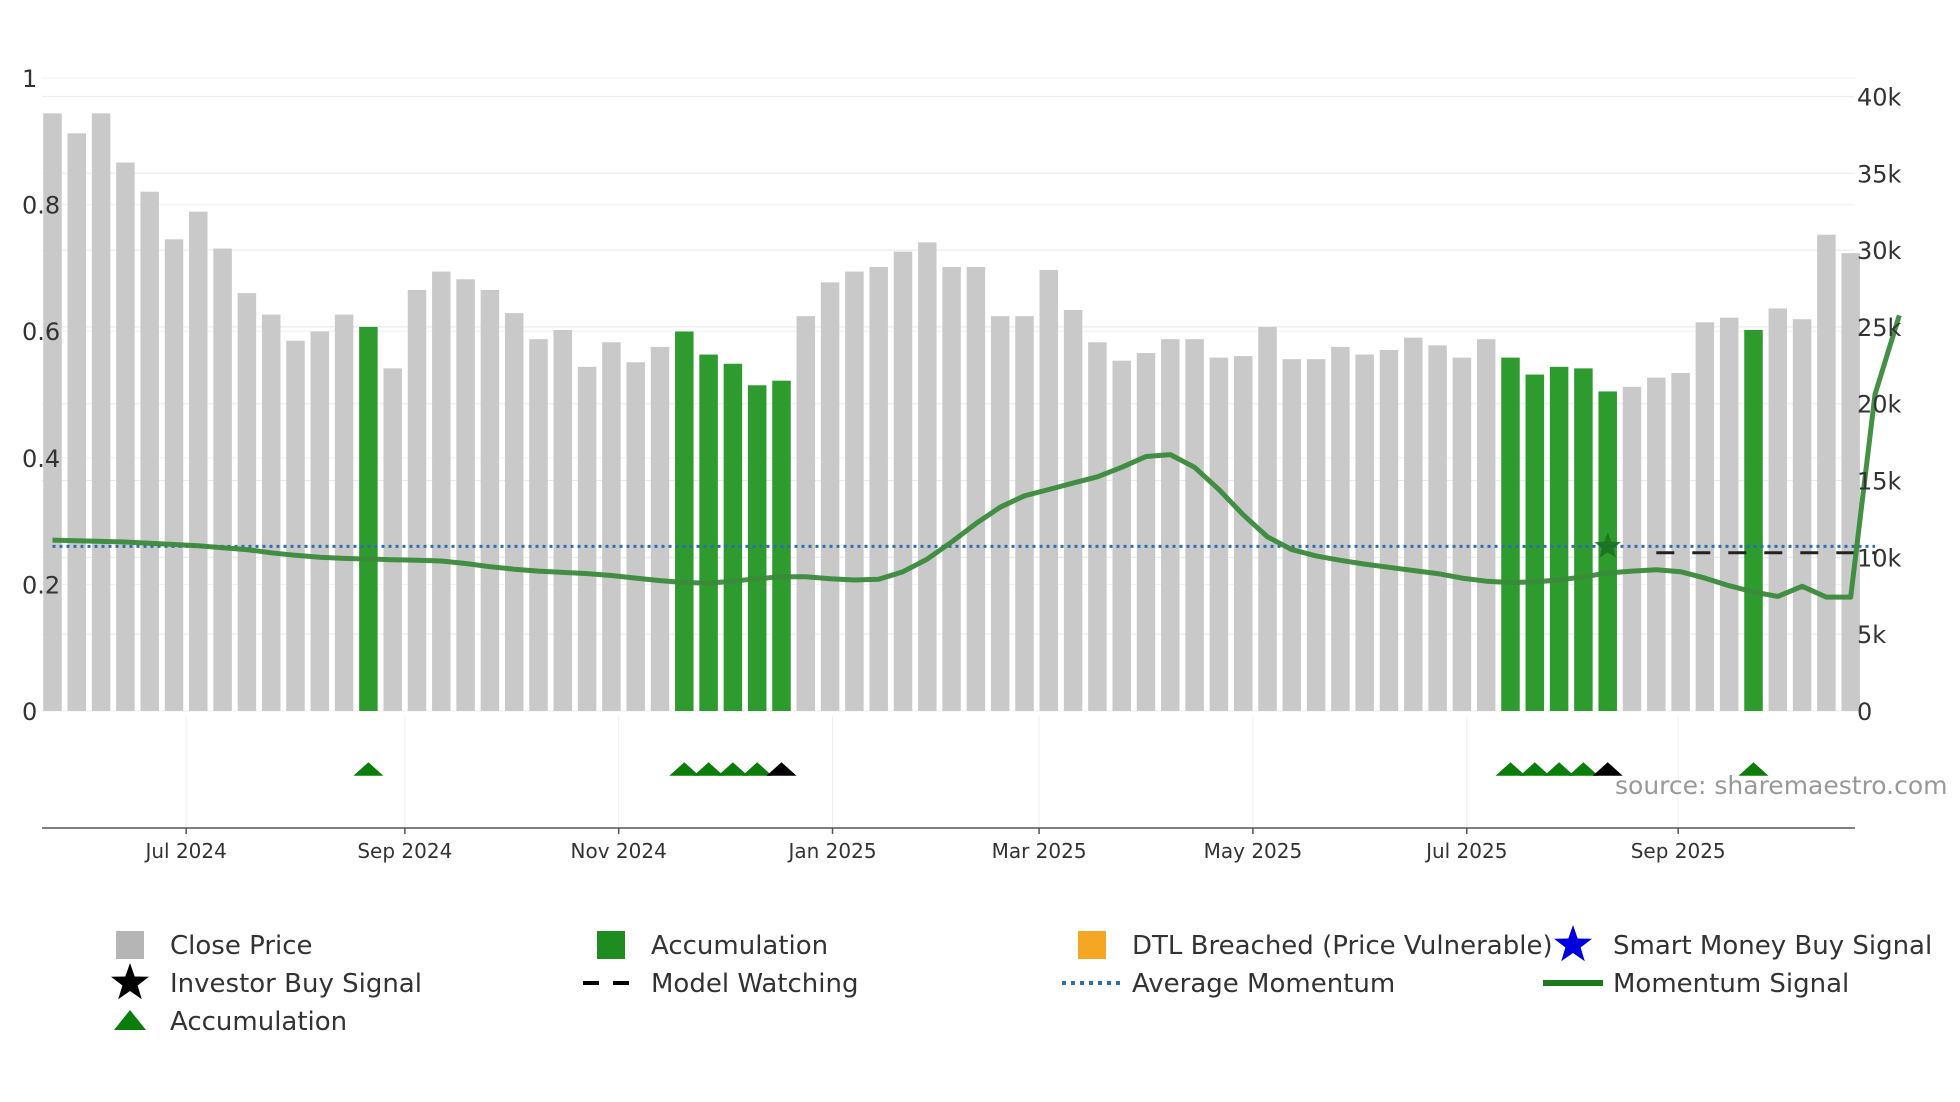  Describe the element at coordinates (184, 851) in the screenshot. I see `x-tick-label: Jul 2024` at that location.